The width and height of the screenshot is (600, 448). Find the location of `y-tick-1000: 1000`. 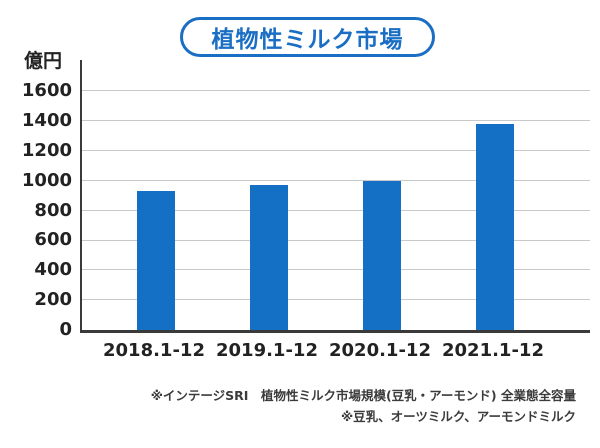

y-tick-1000: 1000 is located at coordinates (46, 180).